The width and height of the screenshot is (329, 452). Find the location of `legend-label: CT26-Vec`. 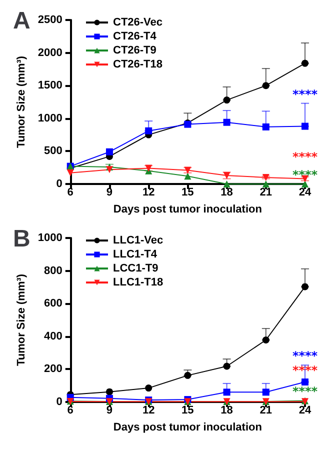

legend-label: CT26-Vec is located at coordinates (138, 22).